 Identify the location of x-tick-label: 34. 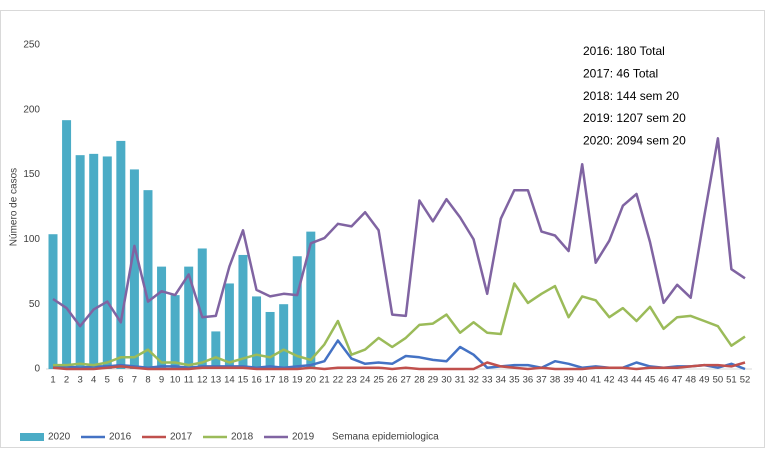
(500, 380).